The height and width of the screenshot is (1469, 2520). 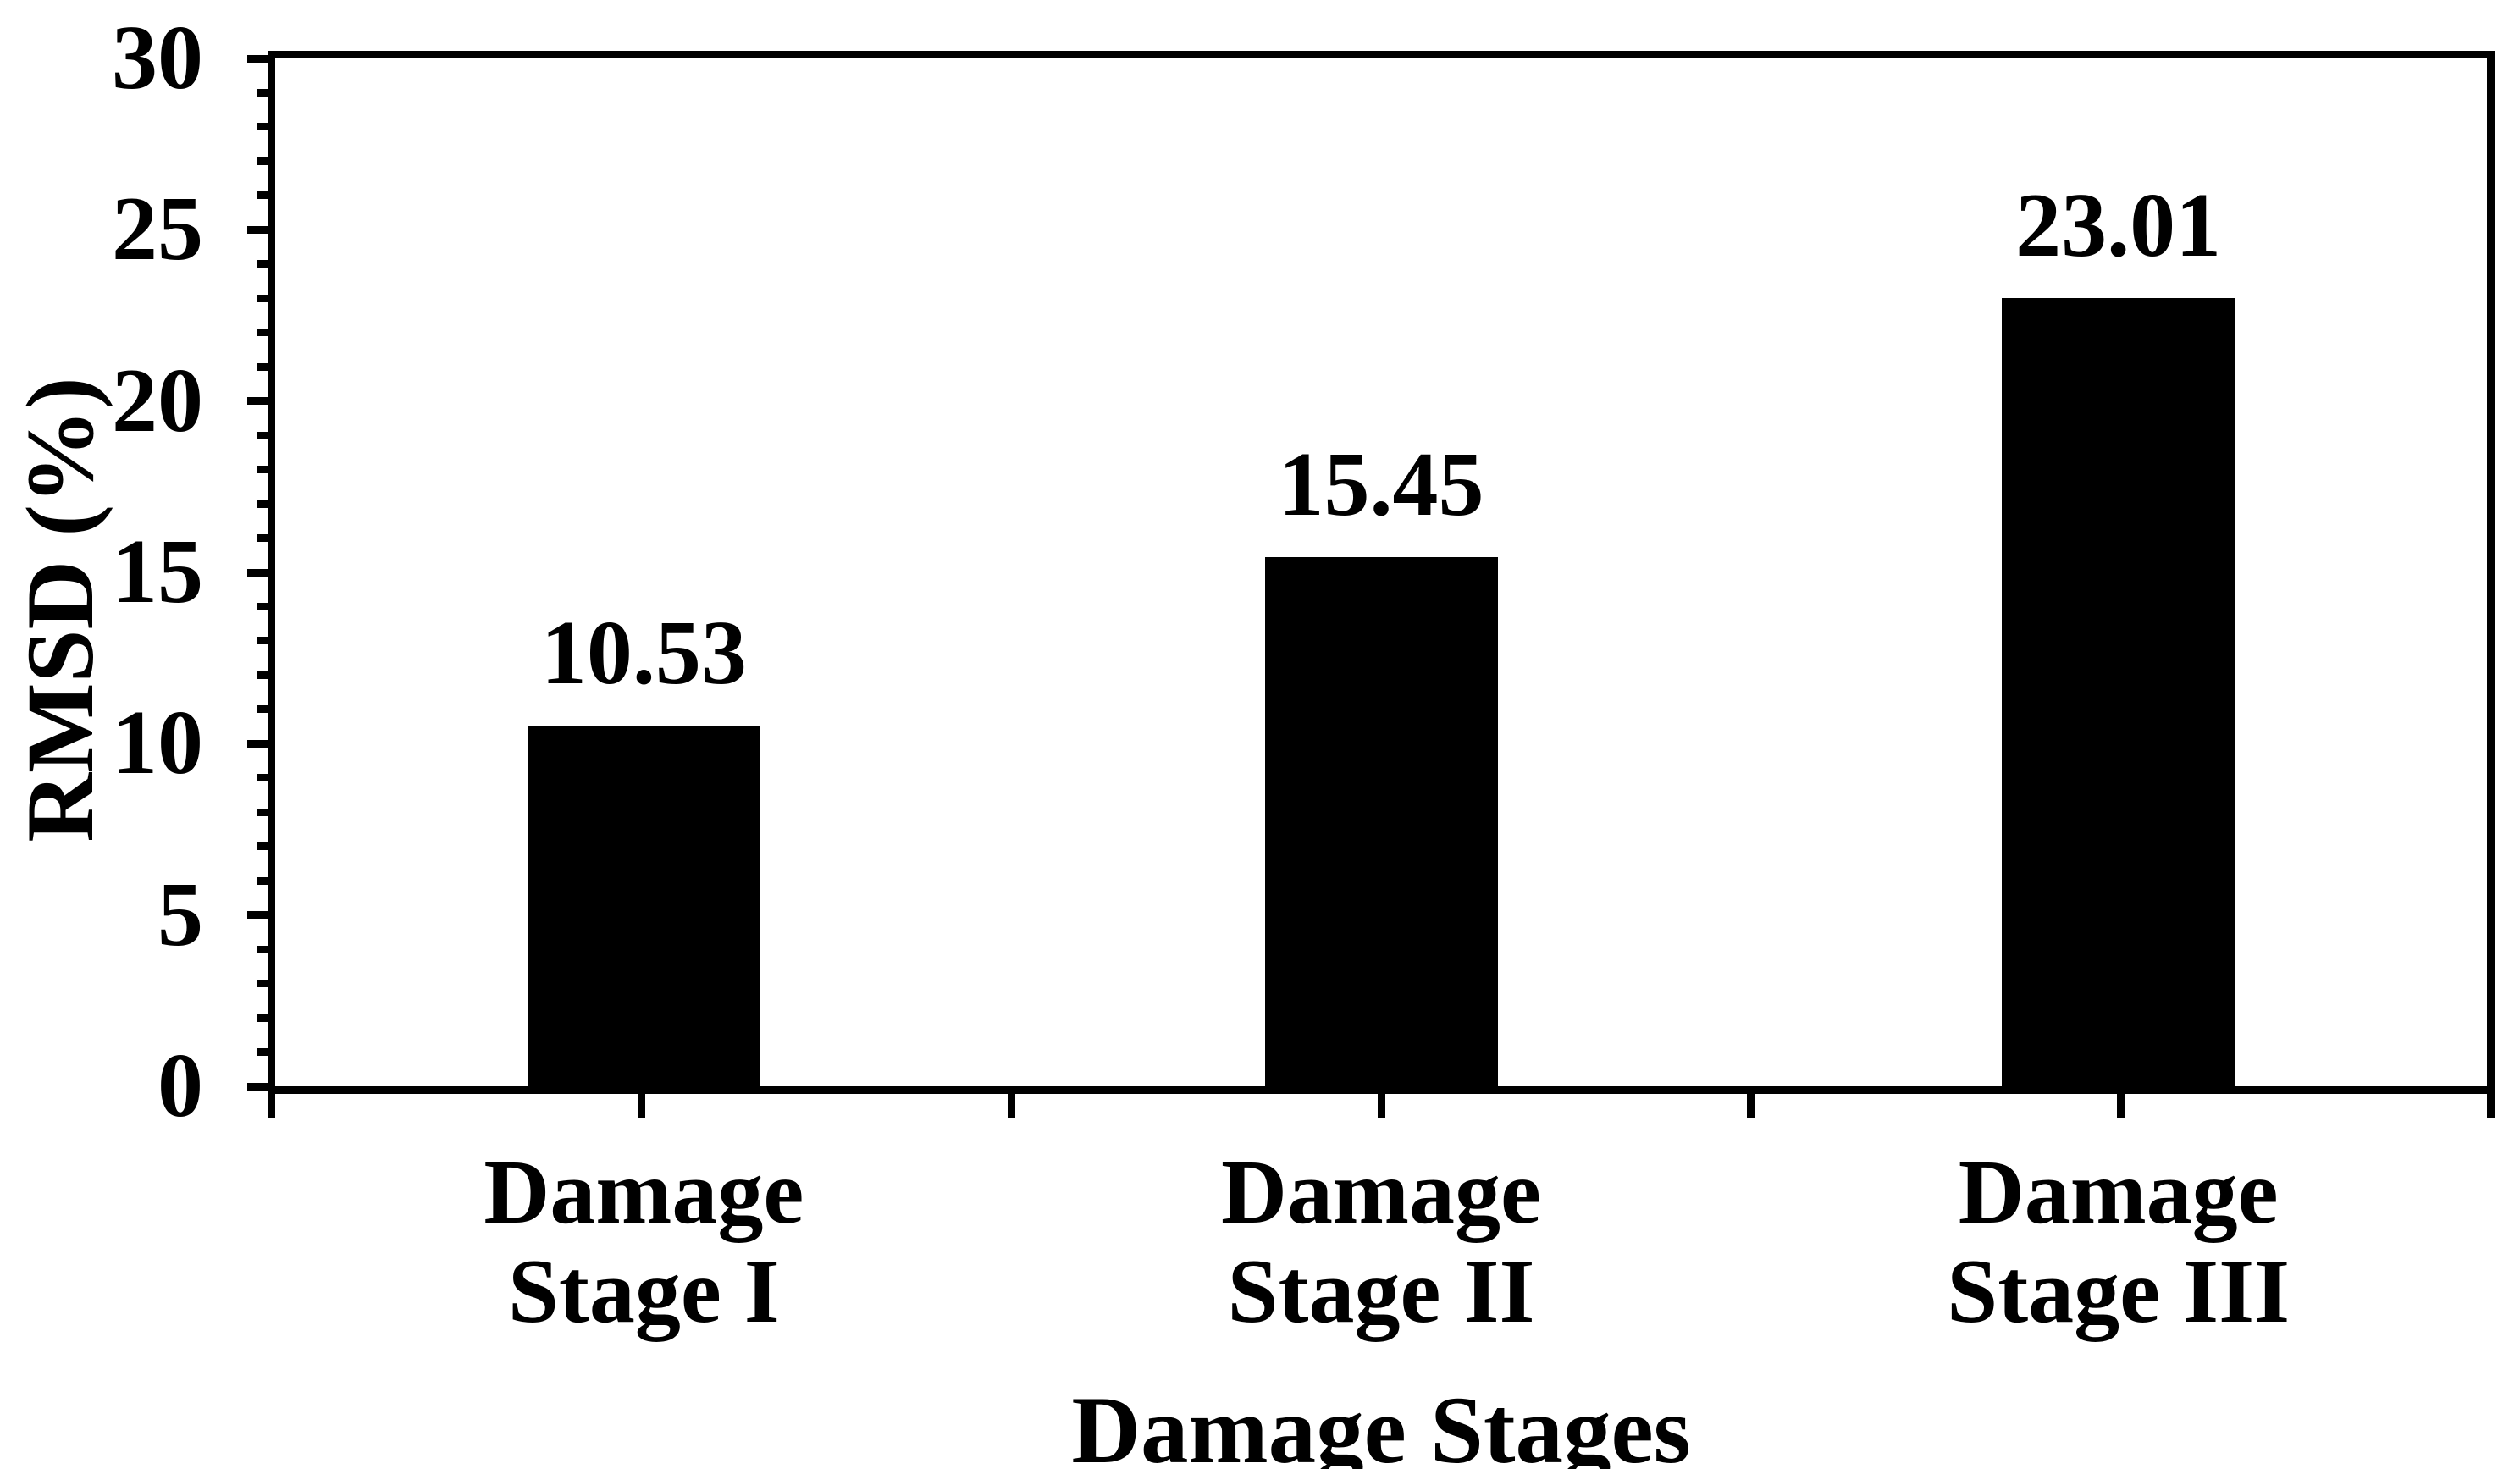 What do you see at coordinates (180, 1085) in the screenshot?
I see `y-tick-label: 0` at bounding box center [180, 1085].